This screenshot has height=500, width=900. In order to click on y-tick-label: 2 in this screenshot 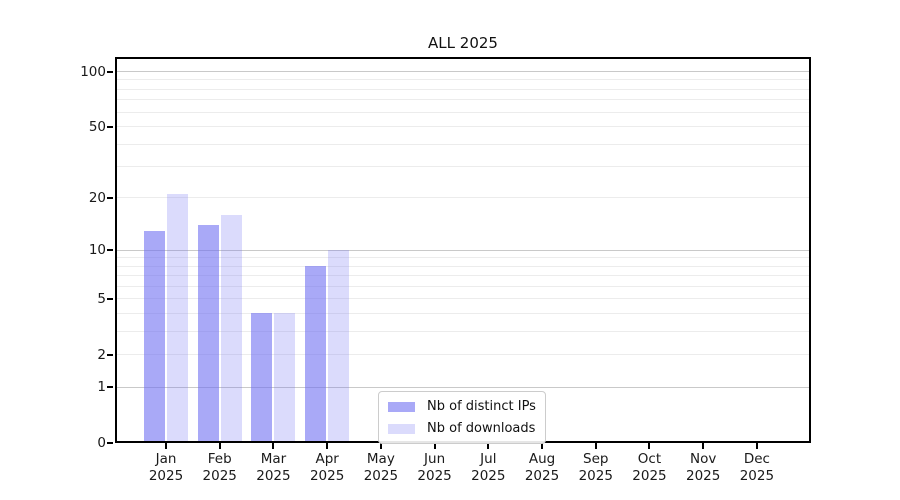, I will do `click(101, 354)`.